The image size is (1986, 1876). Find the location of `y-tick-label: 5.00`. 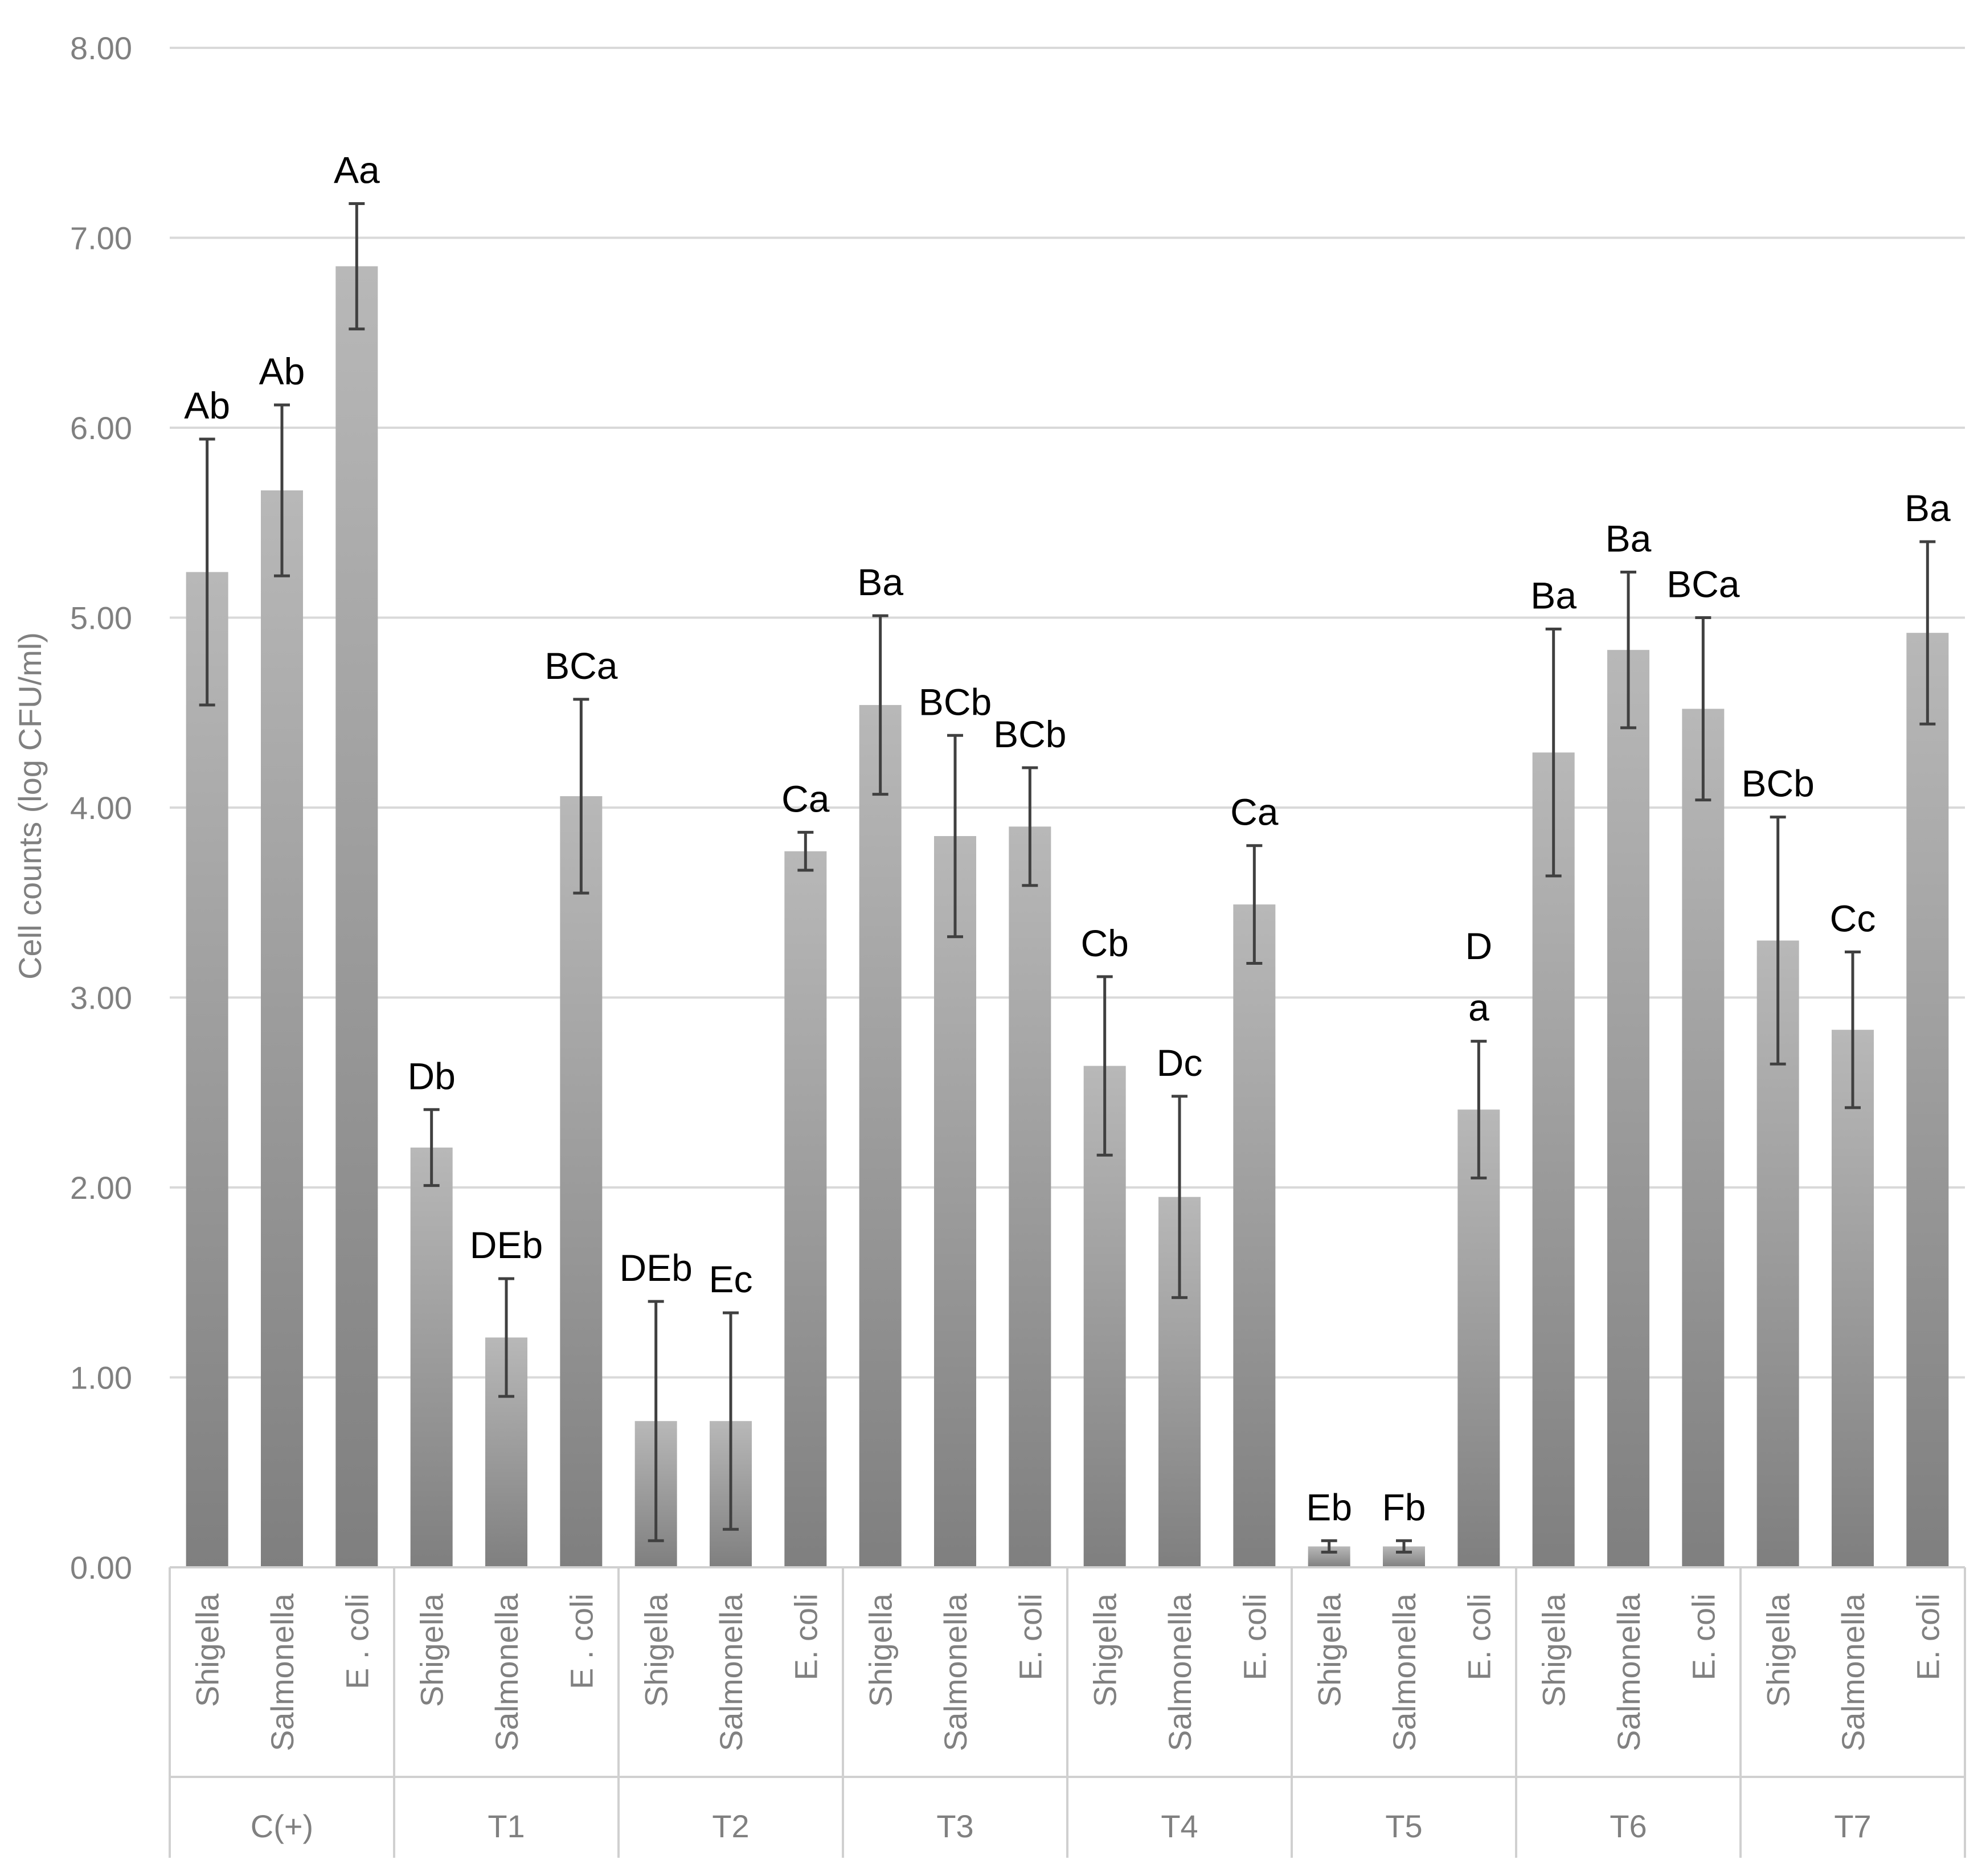

y-tick-label: 5.00 is located at coordinates (101, 618).